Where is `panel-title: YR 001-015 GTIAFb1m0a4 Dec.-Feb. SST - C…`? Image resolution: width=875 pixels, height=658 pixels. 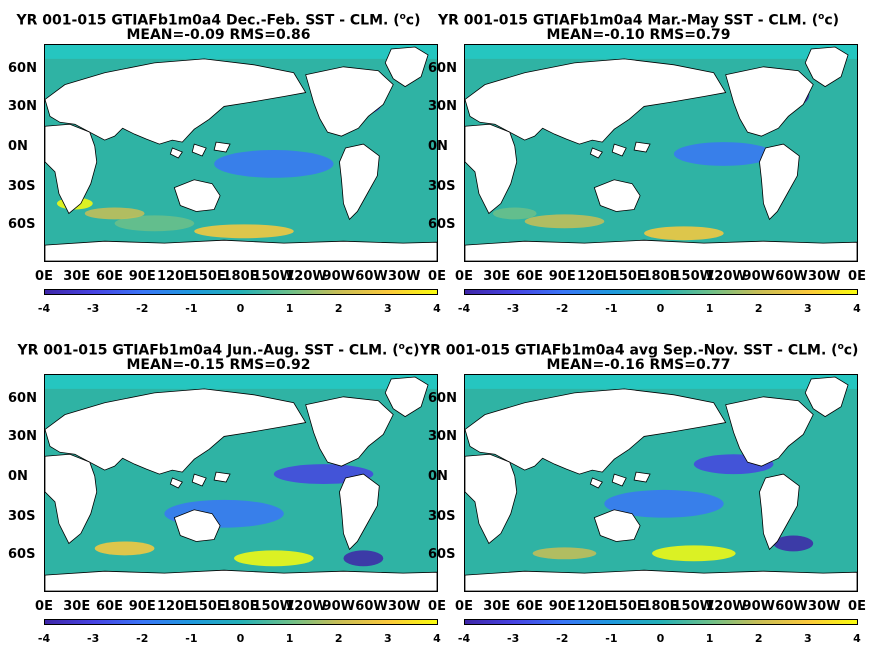
panel-title: YR 001-015 GTIAFb1m0a4 Dec.-Feb. SST - C… is located at coordinates (218, 20).